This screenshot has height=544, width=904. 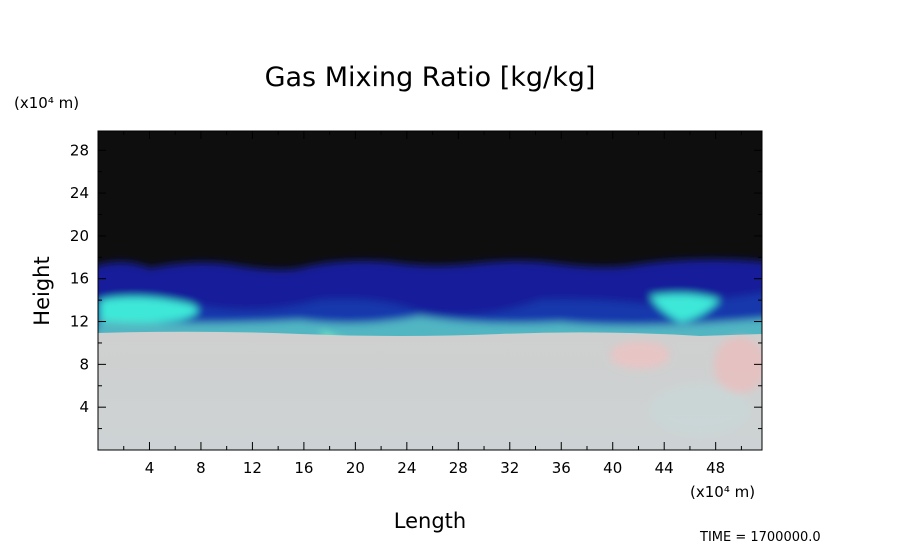 I want to click on x-tick-label: 44, so click(x=664, y=468).